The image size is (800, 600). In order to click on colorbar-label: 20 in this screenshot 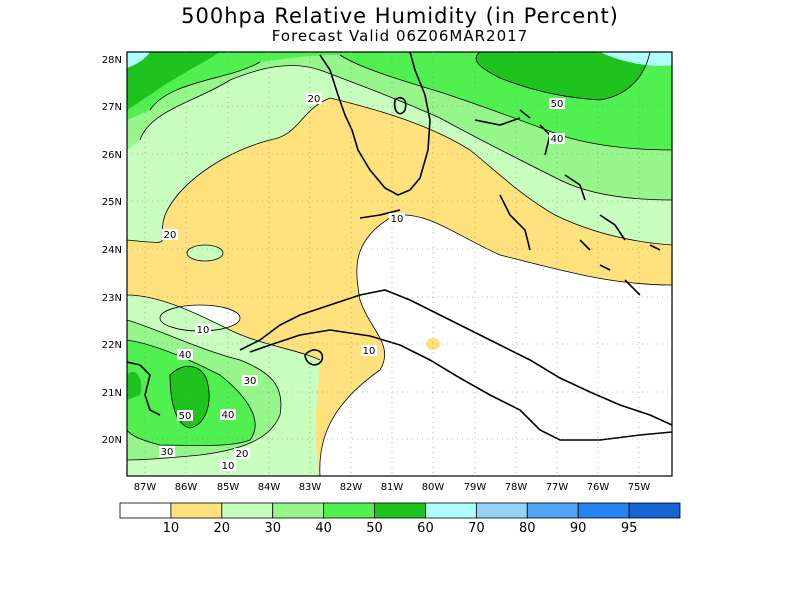, I will do `click(222, 528)`.